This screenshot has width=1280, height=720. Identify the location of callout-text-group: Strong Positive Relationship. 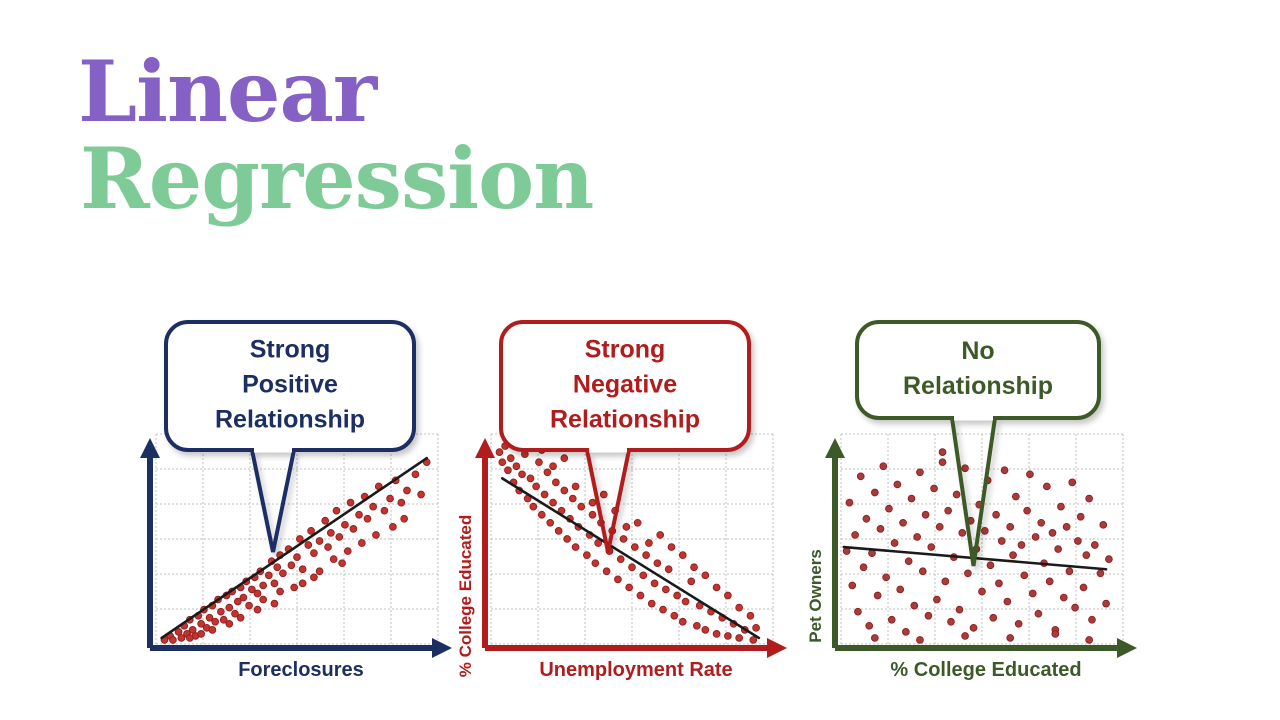
(290, 385).